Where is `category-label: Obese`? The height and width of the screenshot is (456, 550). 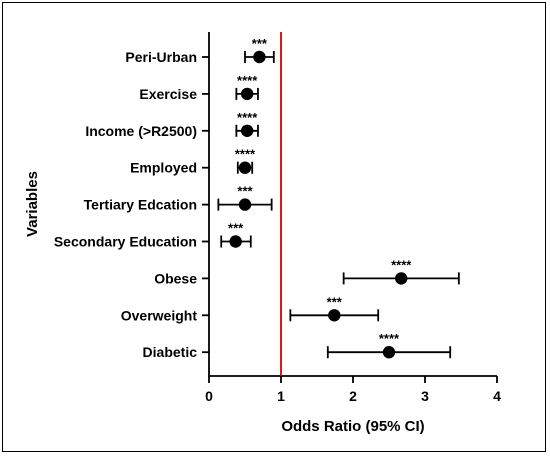 category-label: Obese is located at coordinates (175, 278).